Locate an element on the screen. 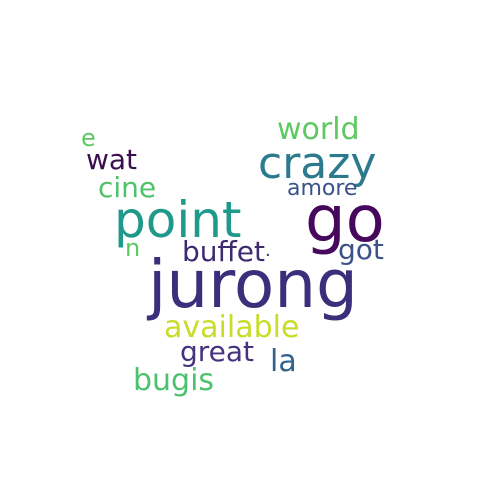  word-wat: wat is located at coordinates (112, 159).